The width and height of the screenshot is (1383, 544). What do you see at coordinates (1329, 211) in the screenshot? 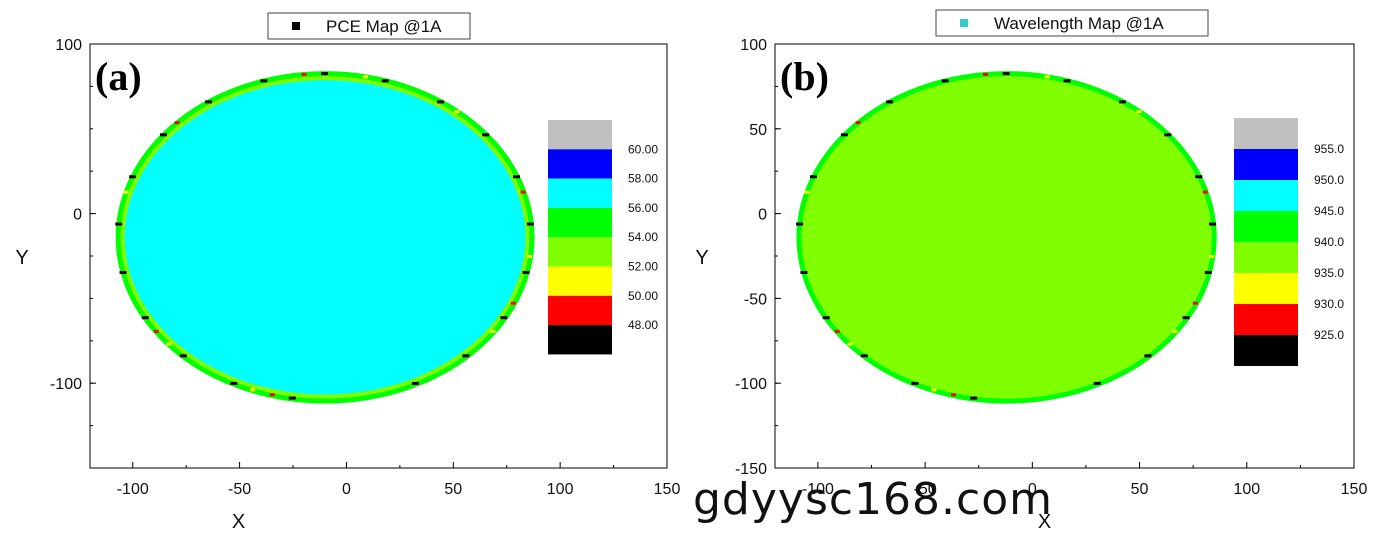
I see `colorscale-label: 945.0` at bounding box center [1329, 211].